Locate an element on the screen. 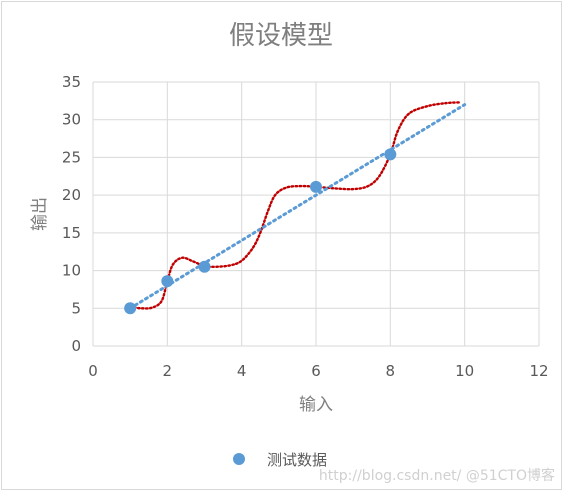 Image resolution: width=563 pixels, height=491 pixels. legend-marker is located at coordinates (239, 459).